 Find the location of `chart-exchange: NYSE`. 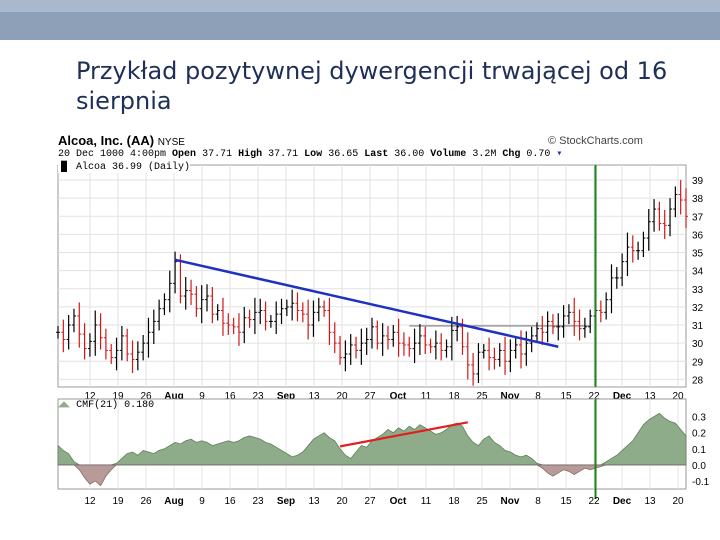

chart-exchange: NYSE is located at coordinates (171, 142).